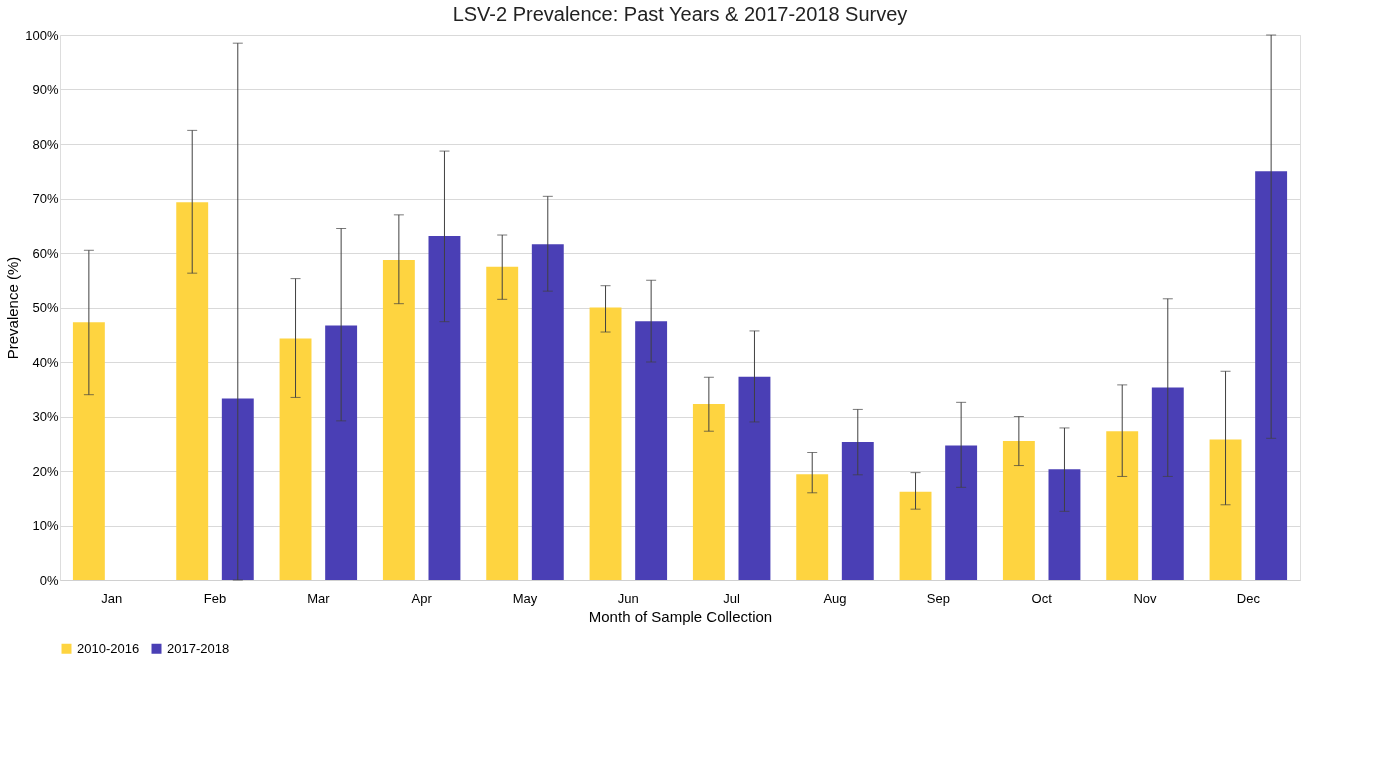 The image size is (1389, 768). I want to click on y-tick-label: 0%, so click(49, 580).